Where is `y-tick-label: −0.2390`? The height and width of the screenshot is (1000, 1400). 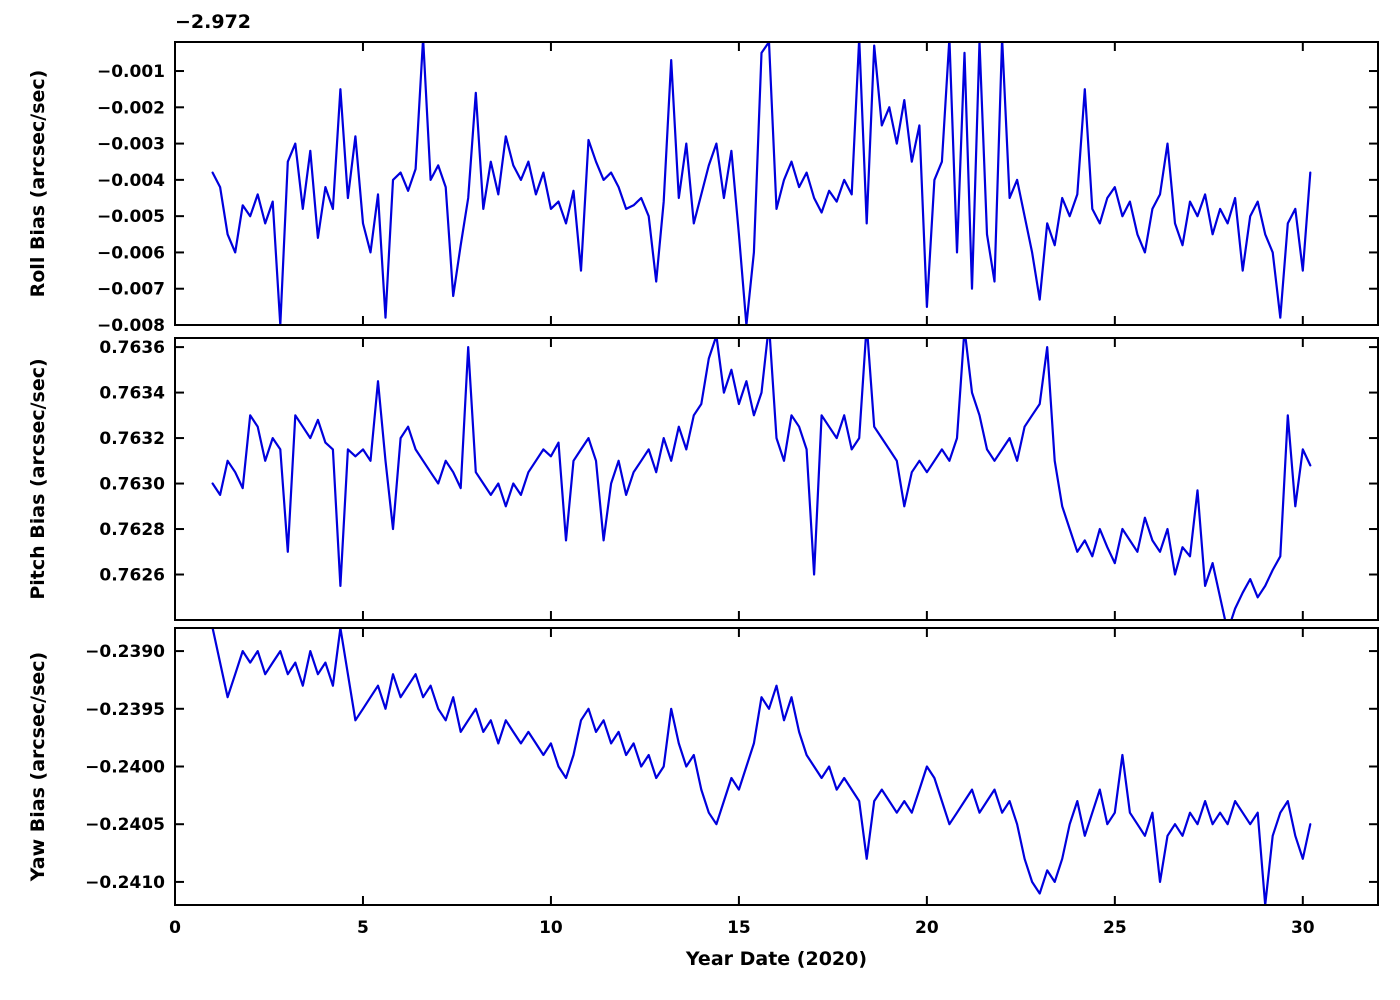 y-tick-label: −0.2390 is located at coordinates (125, 652).